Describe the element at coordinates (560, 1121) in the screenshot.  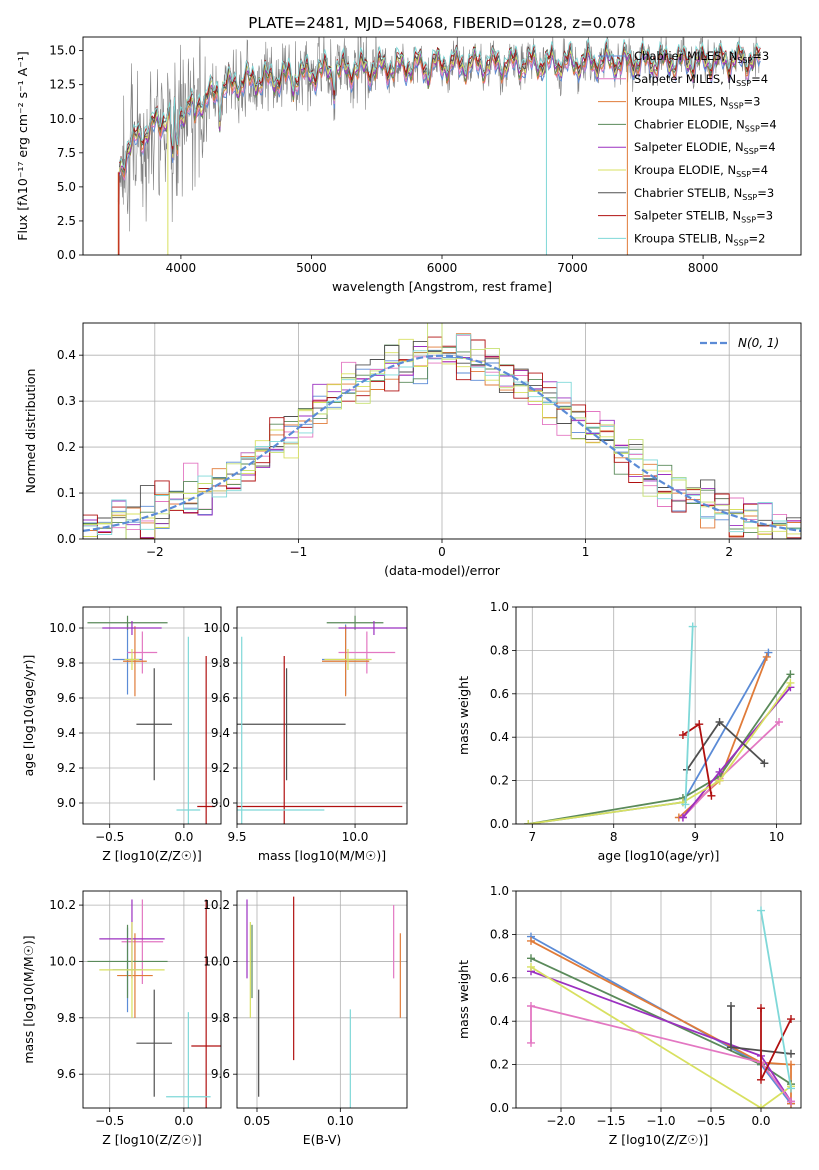
I see `x-tick-label: −2.0` at that location.